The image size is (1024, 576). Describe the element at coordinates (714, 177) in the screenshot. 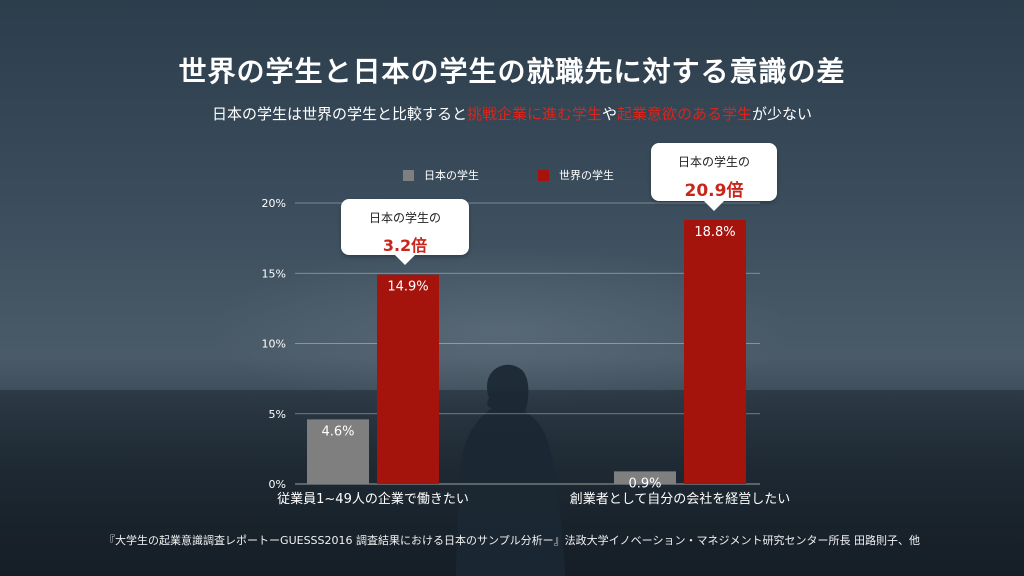

I see `callout-ratio-founder: 日本の学生の 20.9倍` at that location.